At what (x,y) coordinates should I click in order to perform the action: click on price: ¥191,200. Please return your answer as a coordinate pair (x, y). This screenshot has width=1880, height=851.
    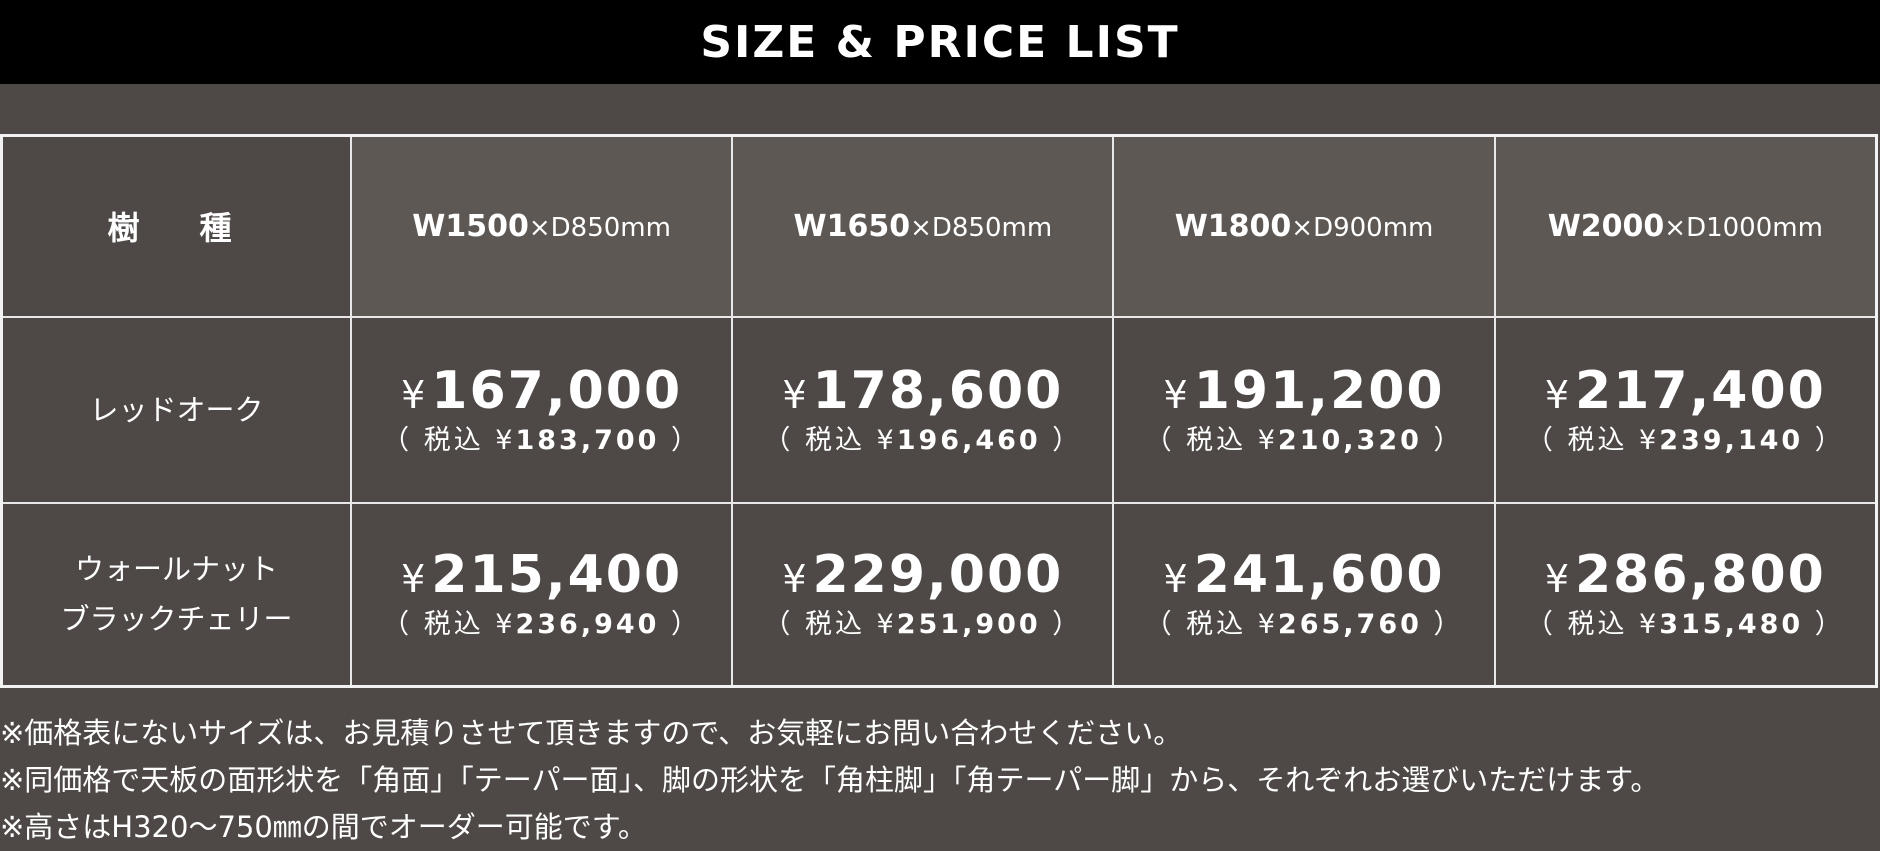
    Looking at the image, I should click on (1304, 390).